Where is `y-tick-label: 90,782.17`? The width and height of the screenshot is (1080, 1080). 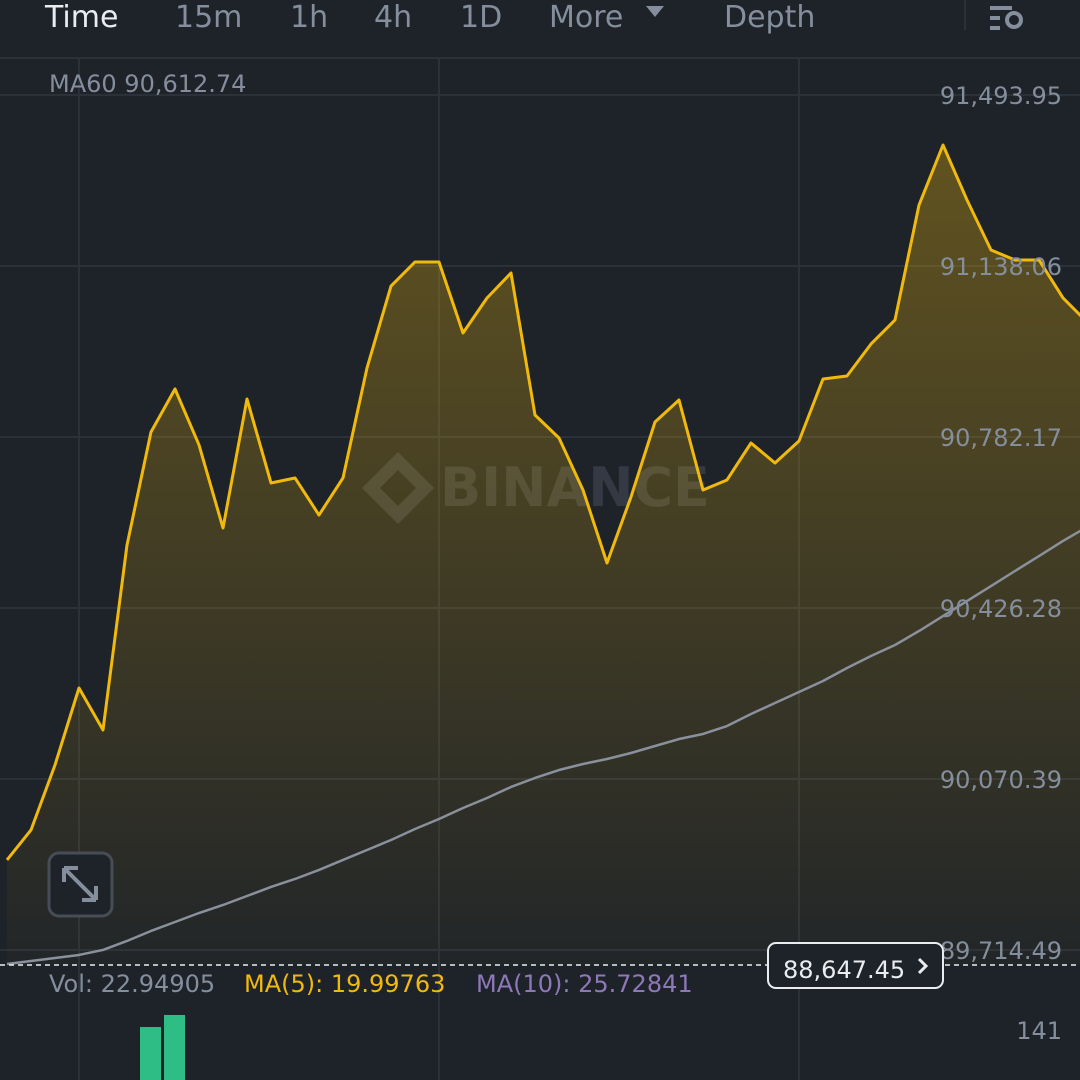 y-tick-label: 90,782.17 is located at coordinates (1001, 438).